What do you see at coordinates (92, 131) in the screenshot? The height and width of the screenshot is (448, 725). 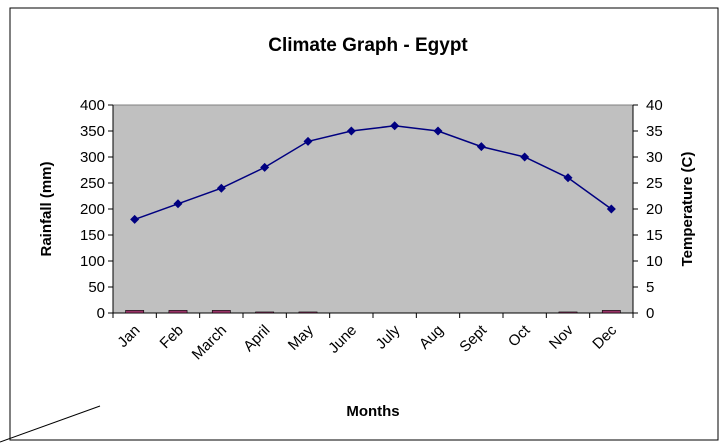 I see `y-left-tick-label: 350` at bounding box center [92, 131].